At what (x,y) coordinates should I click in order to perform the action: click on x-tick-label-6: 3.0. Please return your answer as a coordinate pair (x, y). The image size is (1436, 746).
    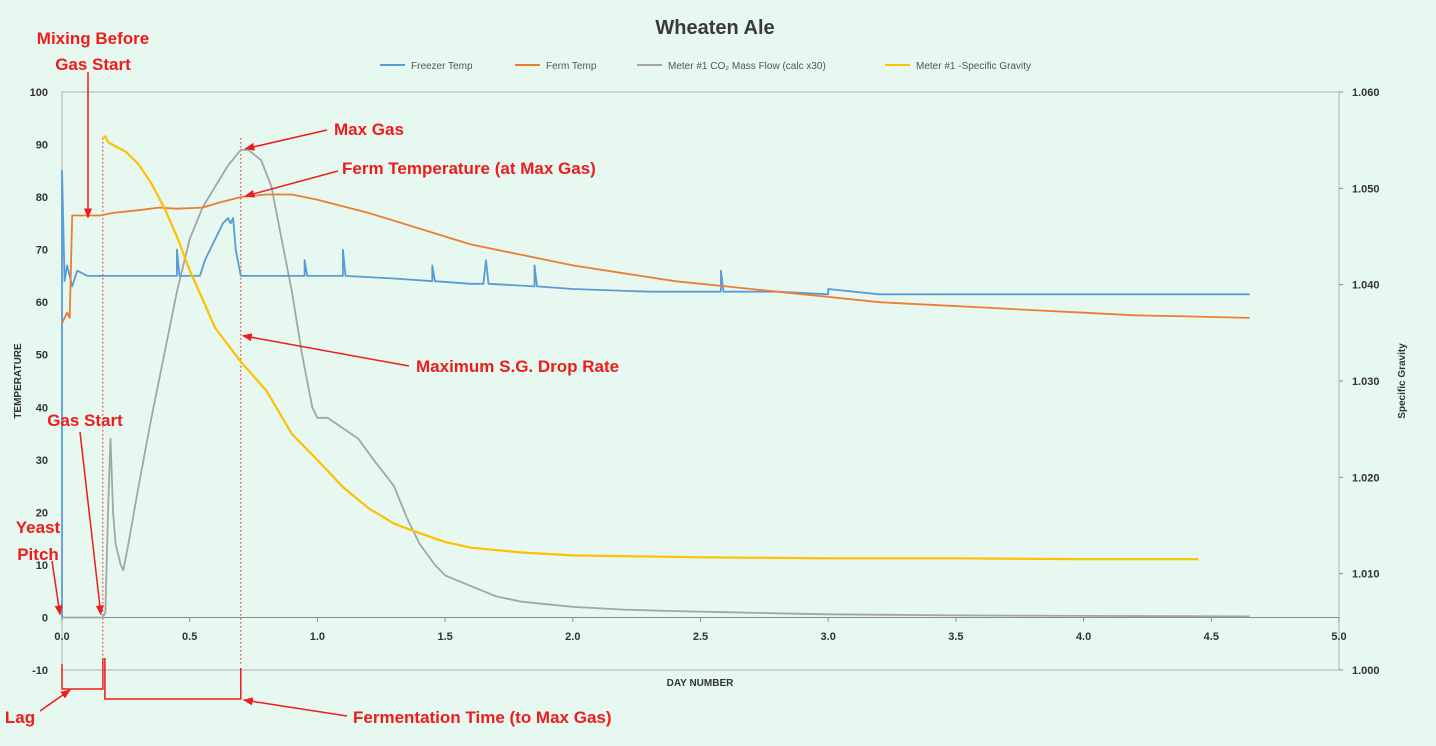
    Looking at the image, I should click on (828, 637).